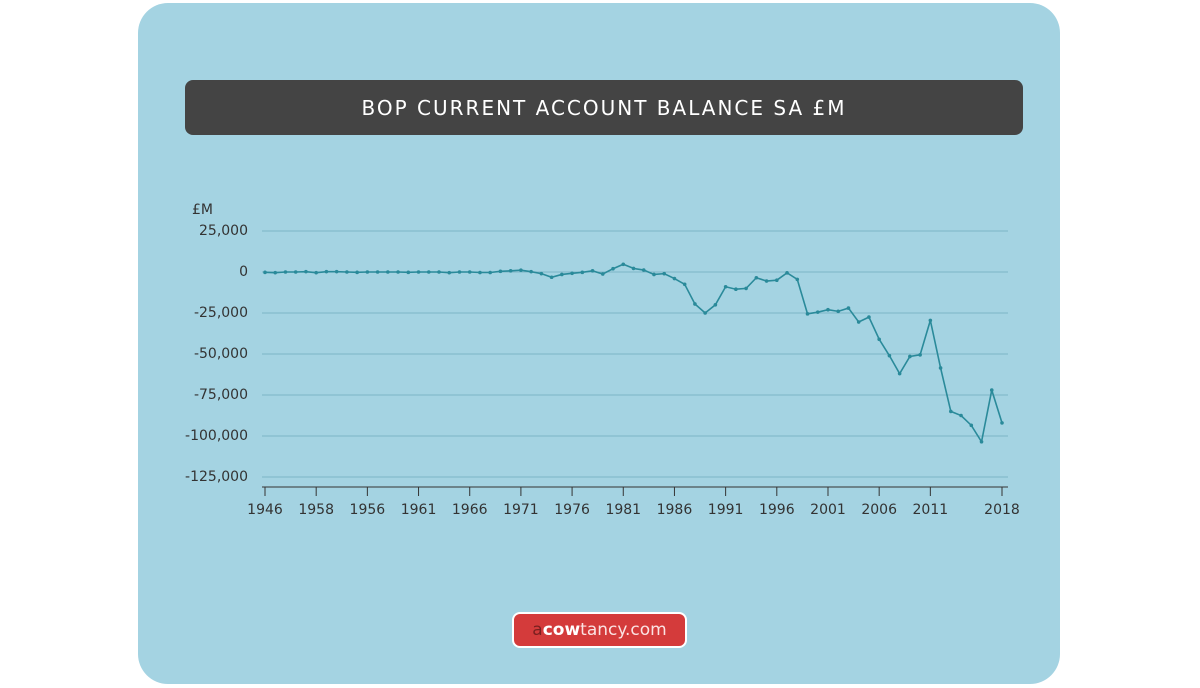 The image size is (1200, 688). I want to click on logo: a cow tancy.com, so click(599, 630).